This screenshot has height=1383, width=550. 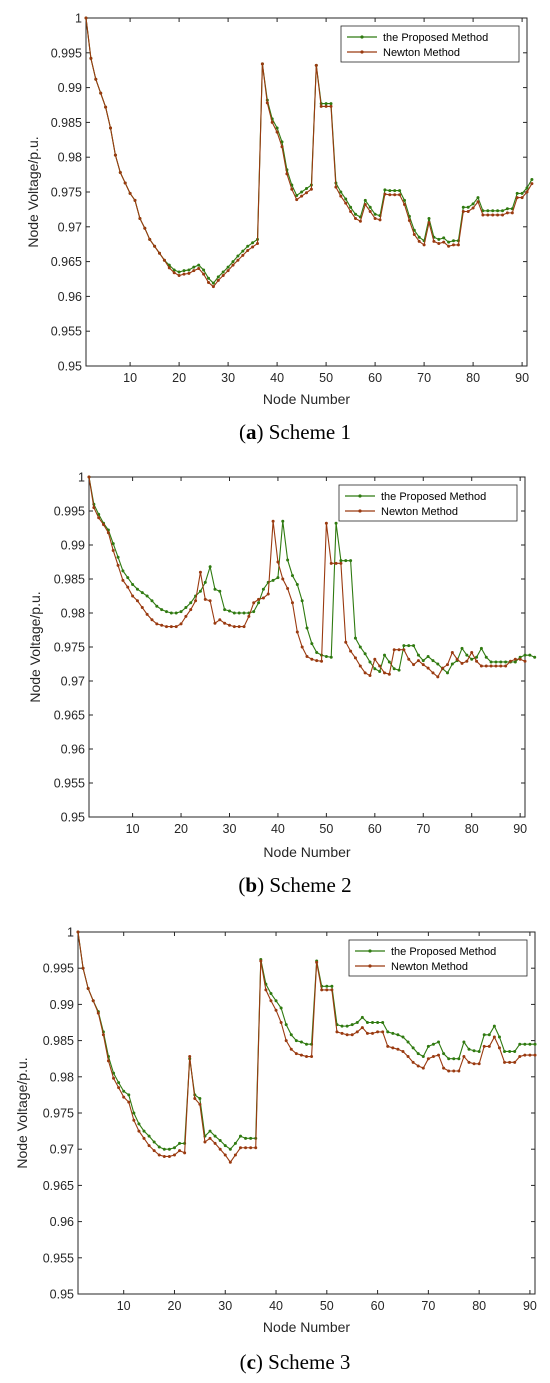 What do you see at coordinates (70, 297) in the screenshot?
I see `y-tick-label: 0.96` at bounding box center [70, 297].